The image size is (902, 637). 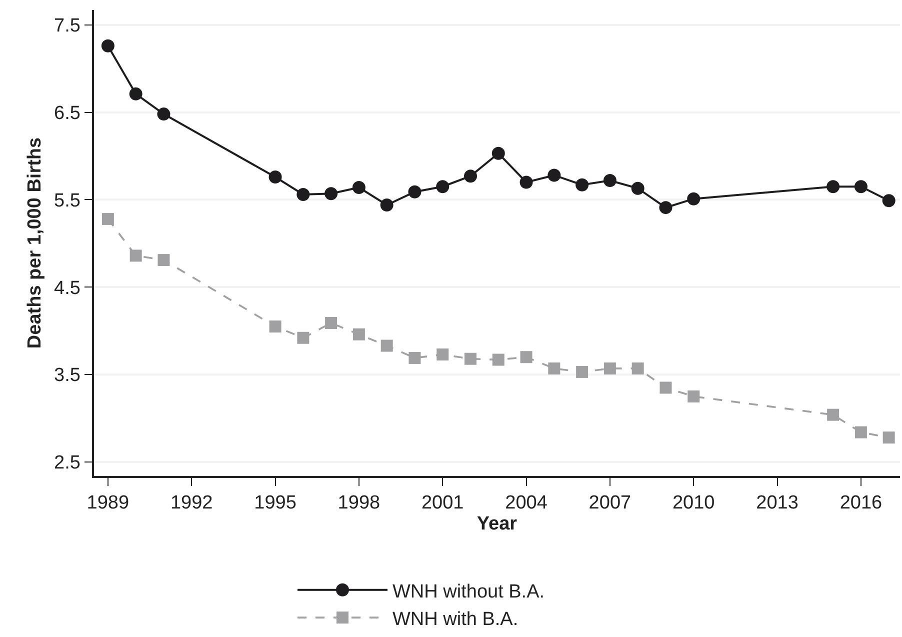 I want to click on y-tick-label: 5.5, so click(x=67, y=201).